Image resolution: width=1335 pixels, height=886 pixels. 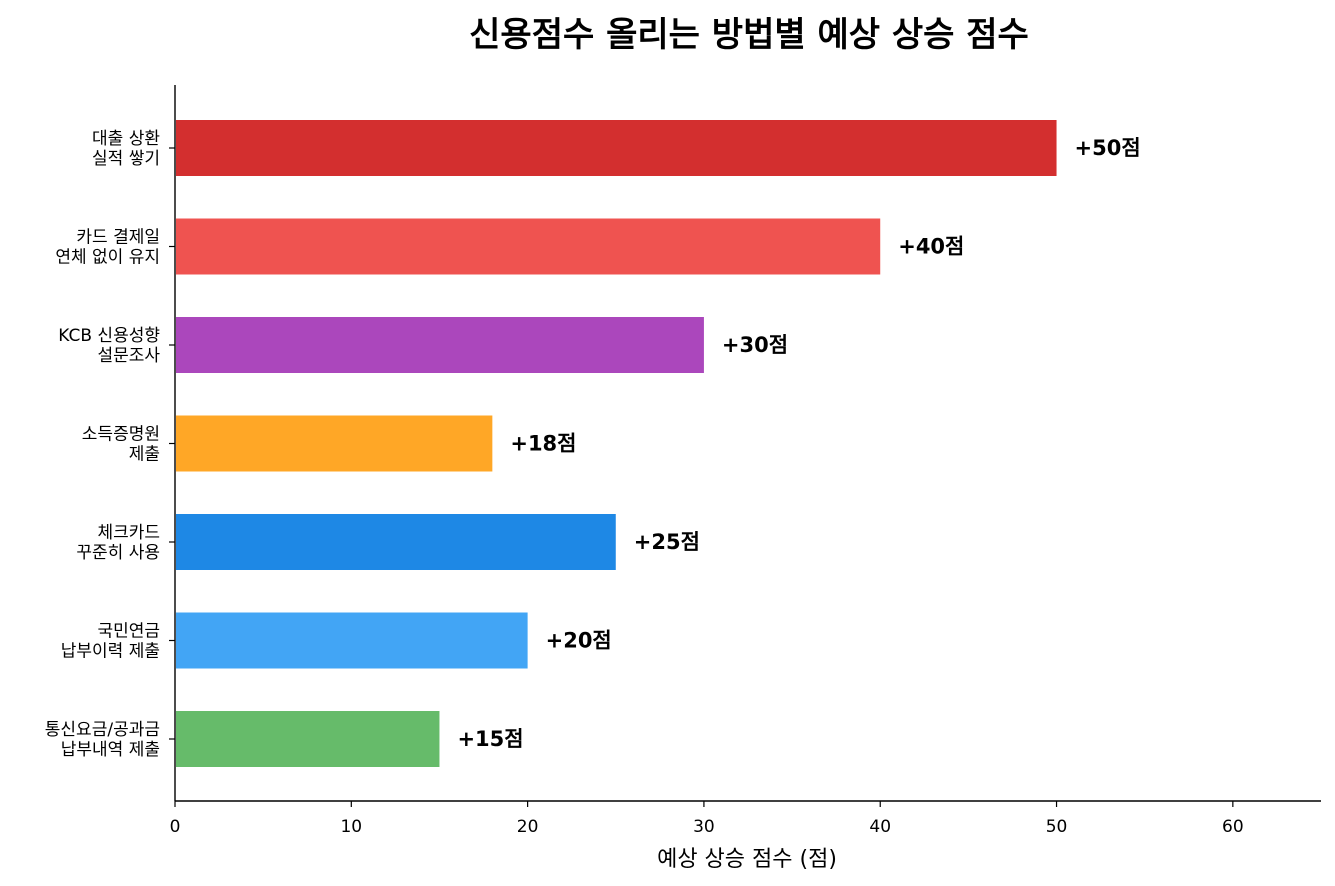 I want to click on x-tick-label: 50, so click(x=1057, y=827).